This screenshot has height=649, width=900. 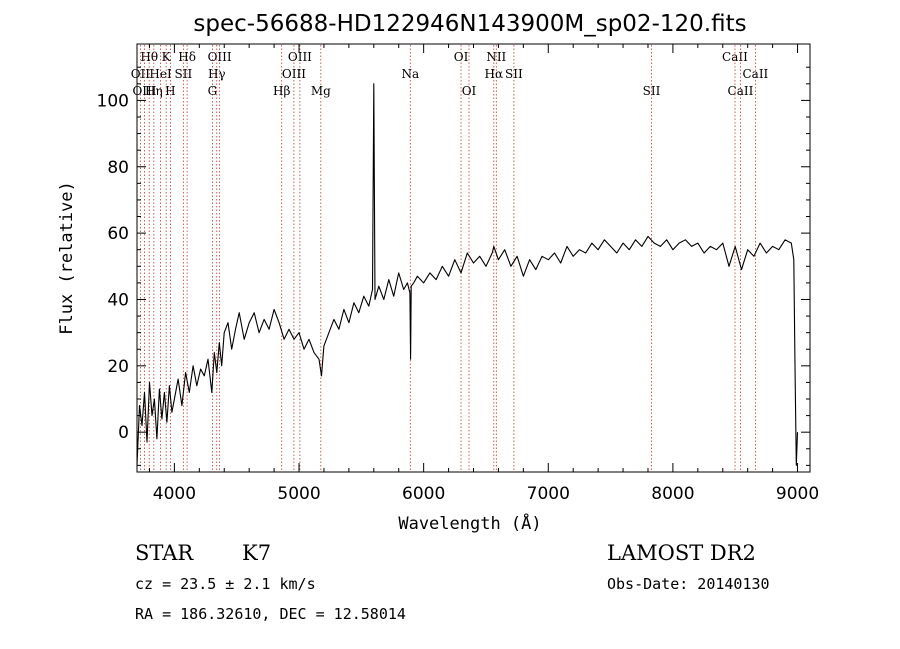 What do you see at coordinates (141, 74) in the screenshot?
I see `spectral-line-label: OII` at bounding box center [141, 74].